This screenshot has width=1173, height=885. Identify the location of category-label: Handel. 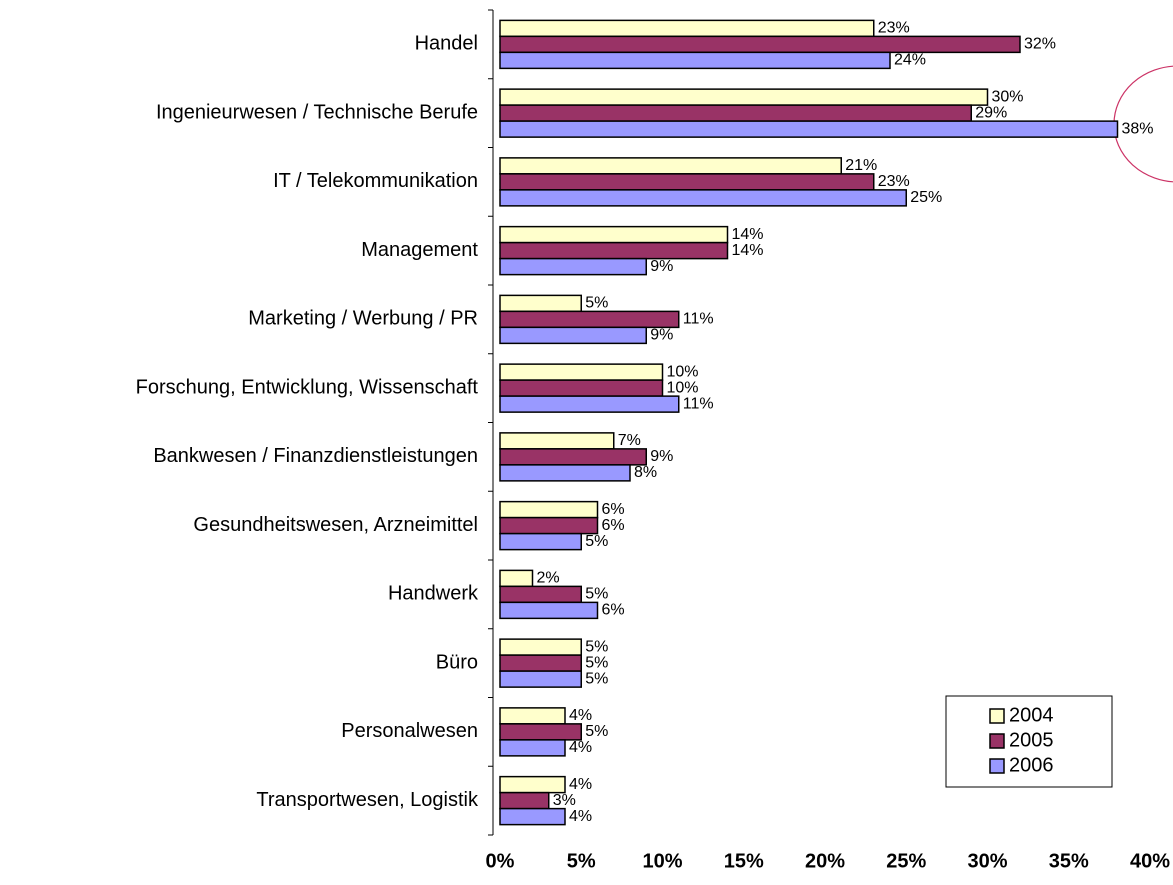
(446, 44).